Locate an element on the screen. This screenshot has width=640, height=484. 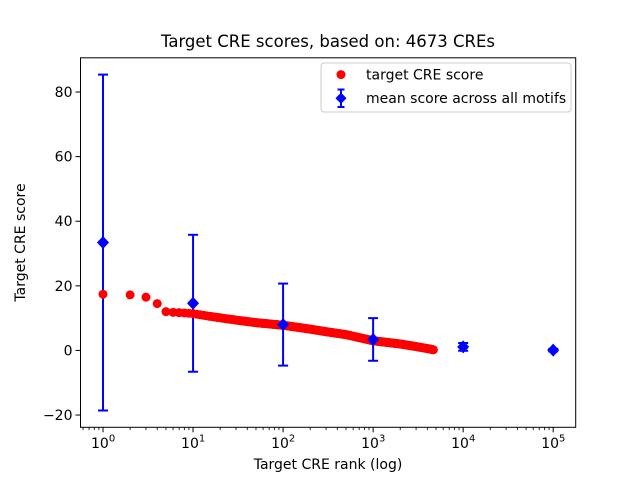
x-tick-label: 10⁴ is located at coordinates (463, 443).